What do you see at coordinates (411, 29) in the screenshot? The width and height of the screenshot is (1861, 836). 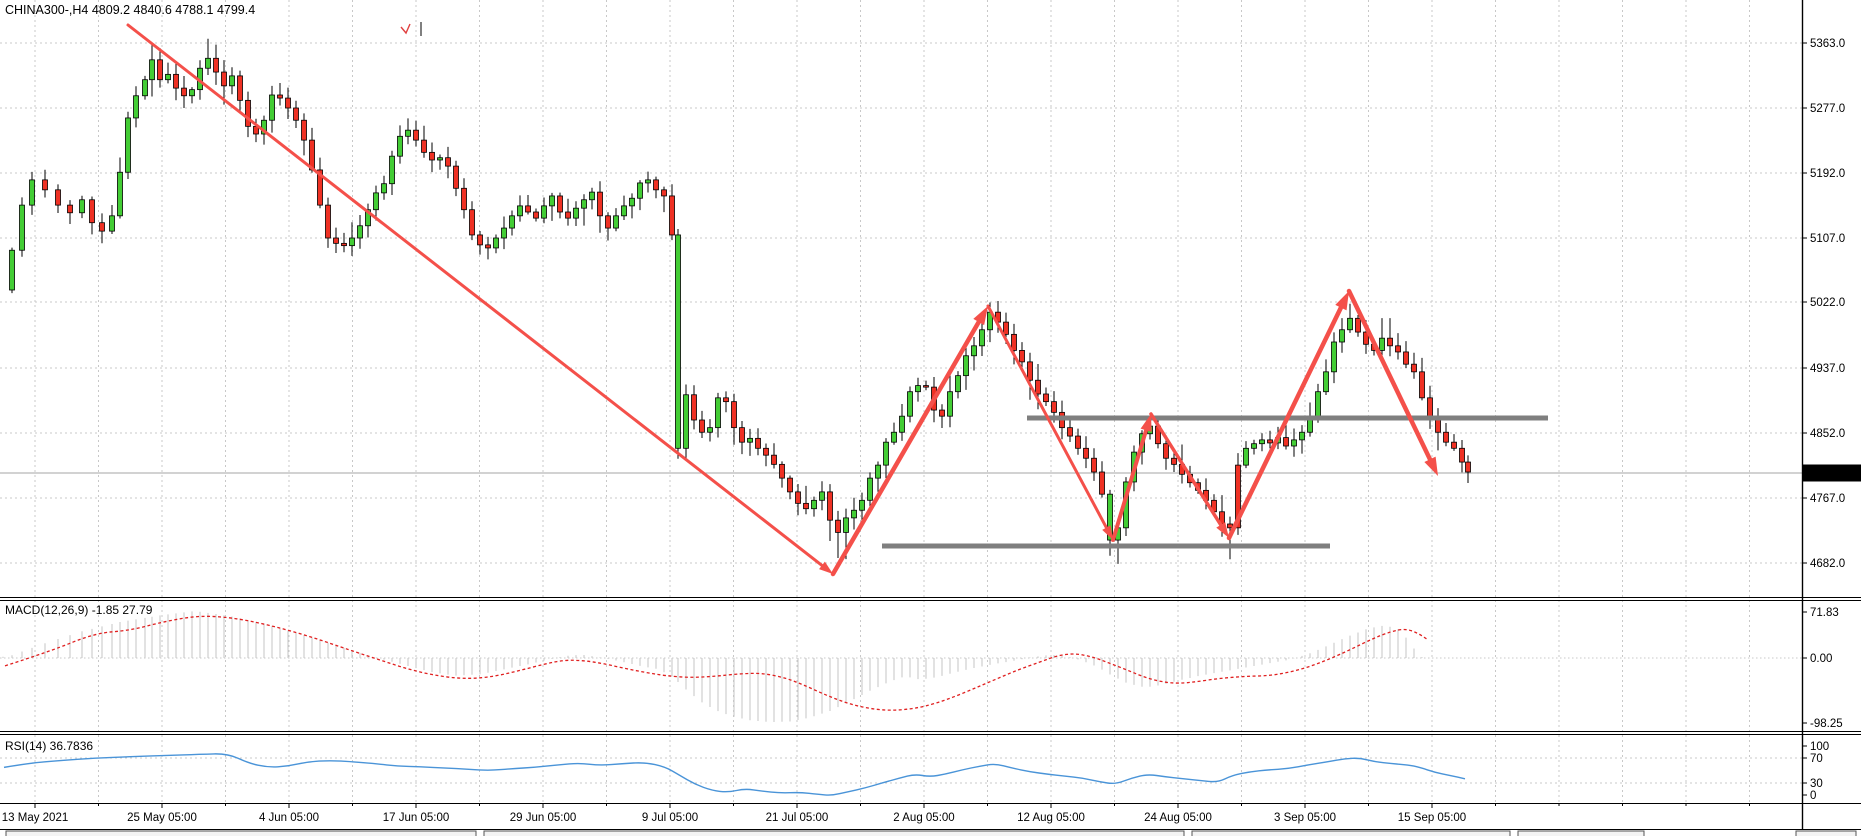 I see `drawing-anchor-mark` at bounding box center [411, 29].